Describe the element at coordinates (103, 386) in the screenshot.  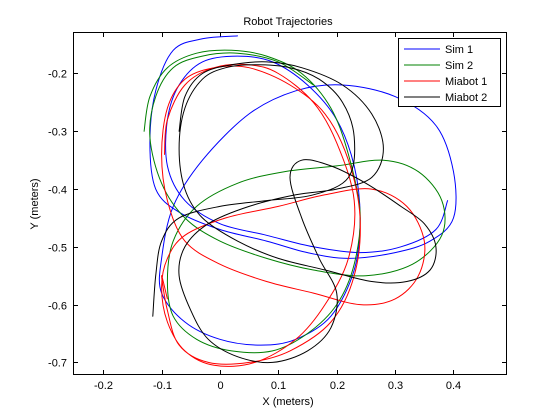
I see `x-tick-label: -0.2` at that location.